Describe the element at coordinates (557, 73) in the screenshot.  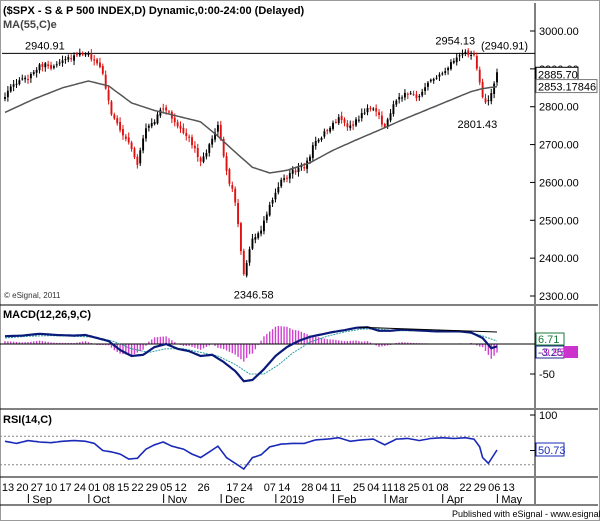
I see `last-price-tag: 2885.70` at that location.